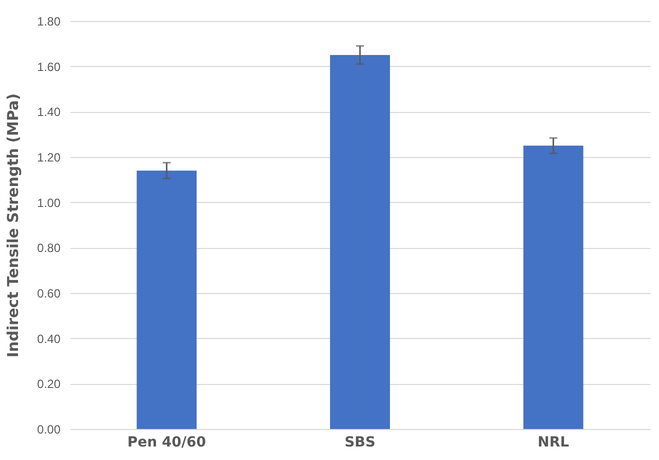  What do you see at coordinates (13, 225) in the screenshot?
I see `y-axis-title: Indirect Tensile Strength (MPa)` at bounding box center [13, 225].